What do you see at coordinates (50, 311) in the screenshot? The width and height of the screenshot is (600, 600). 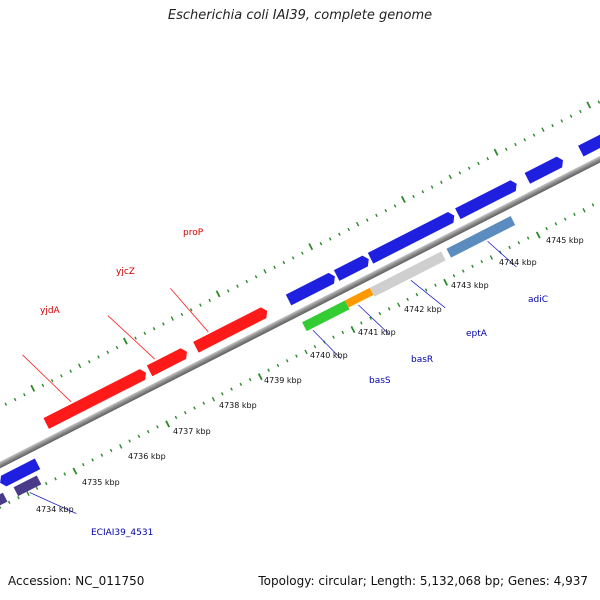 I see `label-yjdA: yjdA` at bounding box center [50, 311].